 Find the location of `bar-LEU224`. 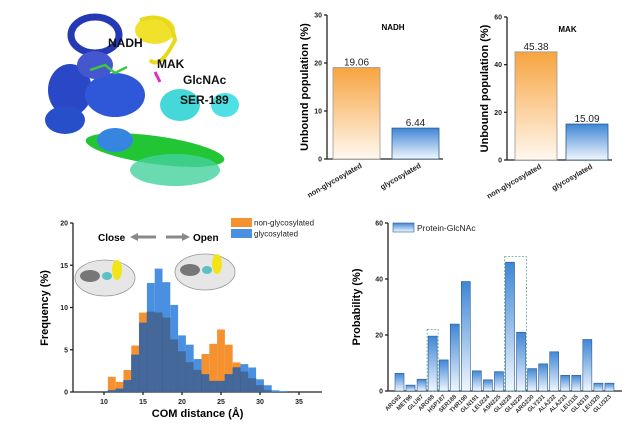

bar-LEU224 is located at coordinates (488, 385).